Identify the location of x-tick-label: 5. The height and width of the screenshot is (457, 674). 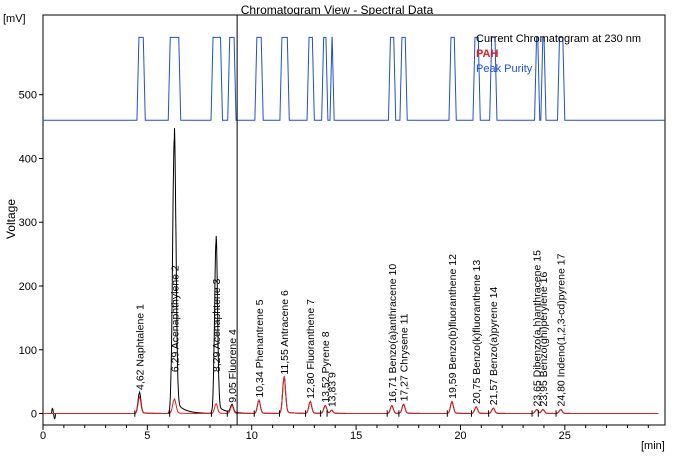
(147, 436).